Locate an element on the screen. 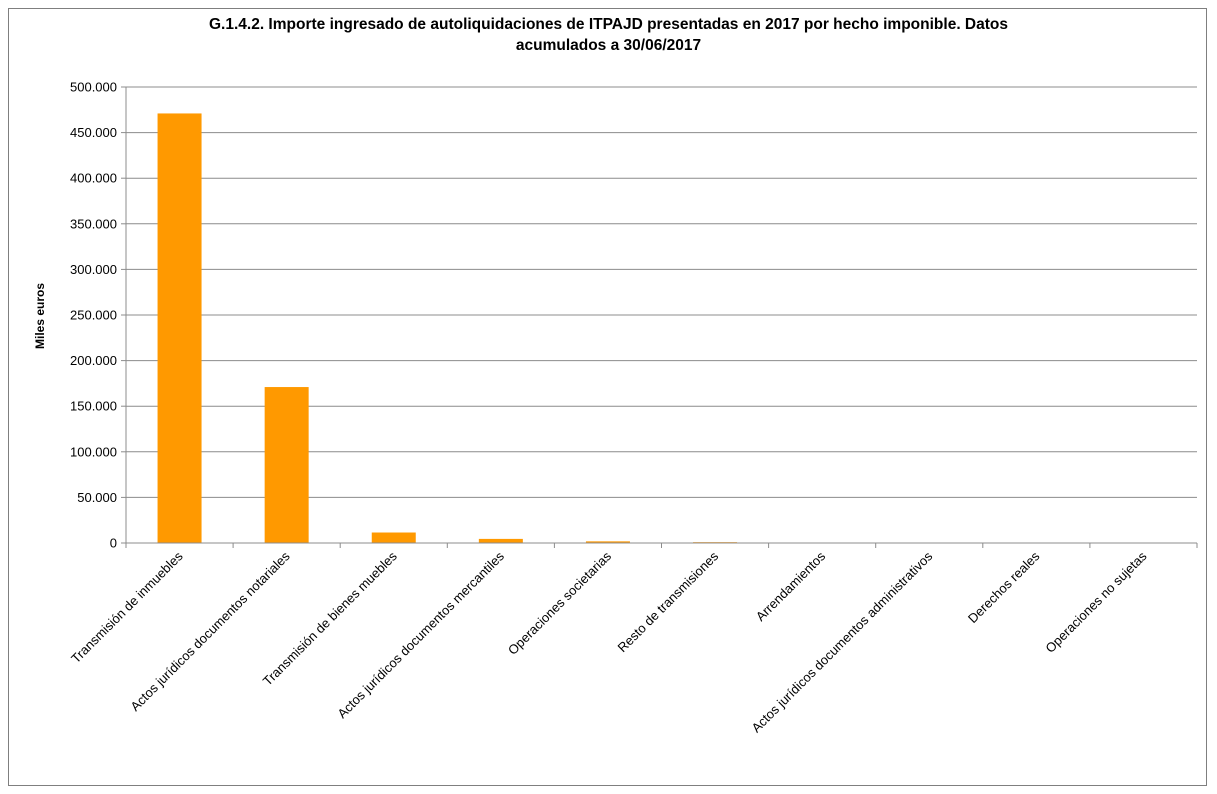  category-label: Transmisión de inmuebles is located at coordinates (127, 607).